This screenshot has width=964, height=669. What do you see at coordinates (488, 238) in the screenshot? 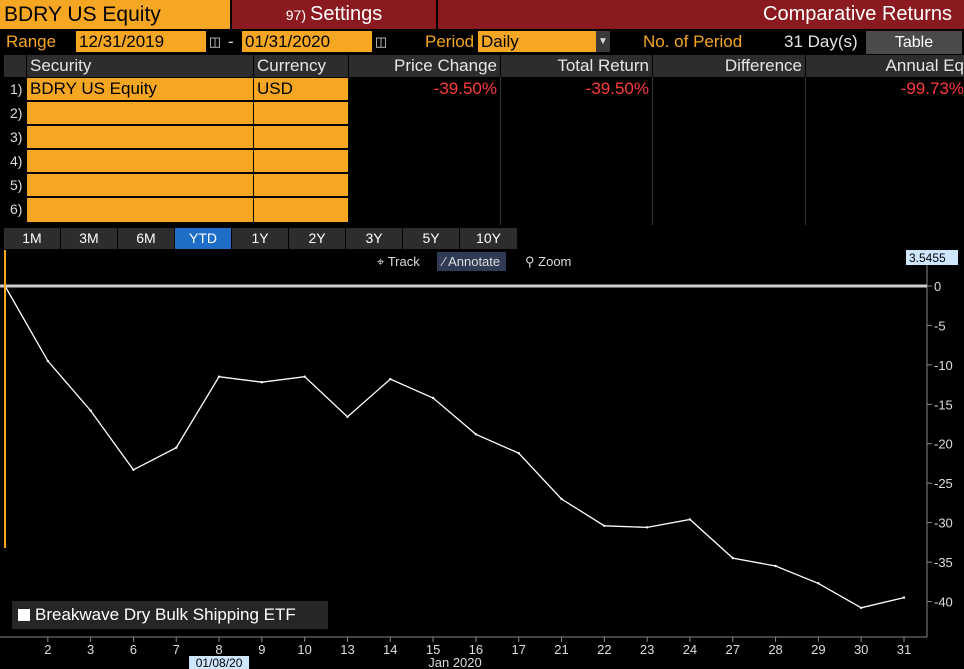
I see `period-button-10y: 10Y` at bounding box center [488, 238].